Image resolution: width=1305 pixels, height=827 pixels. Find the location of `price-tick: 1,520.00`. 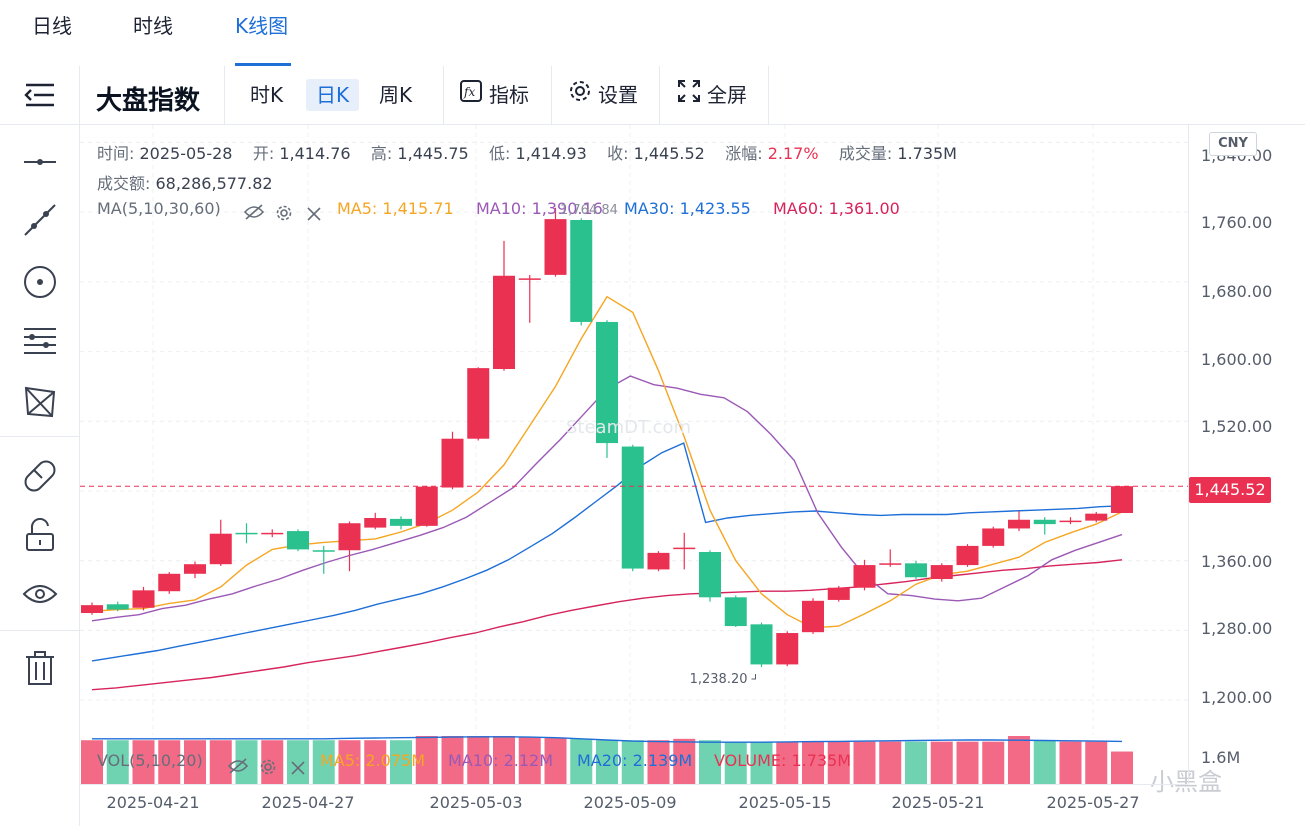

price-tick: 1,520.00 is located at coordinates (1237, 426).